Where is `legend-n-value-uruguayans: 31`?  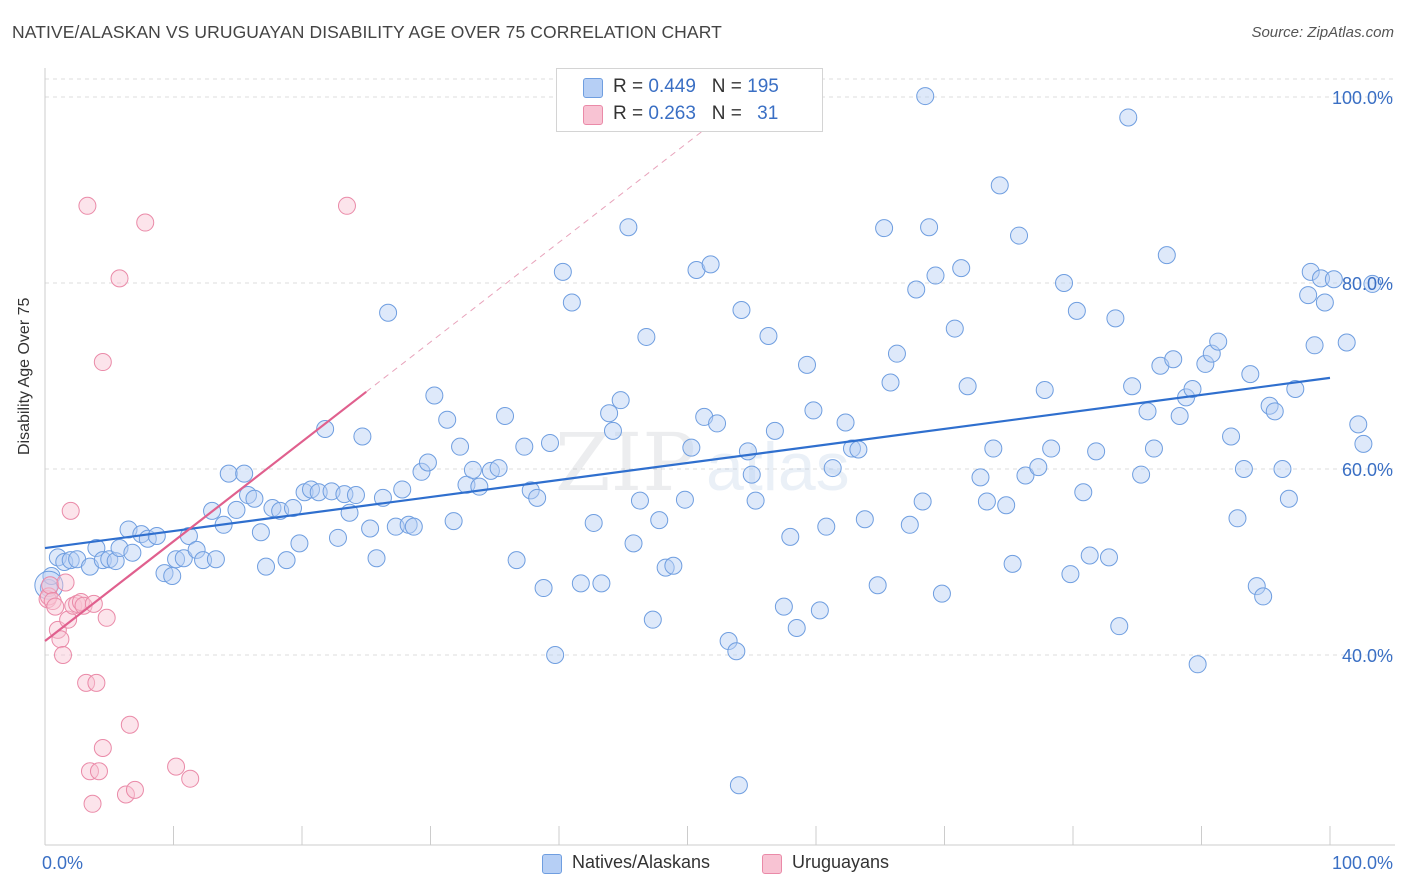 legend-n-value-uruguayans: 31 is located at coordinates (768, 113).